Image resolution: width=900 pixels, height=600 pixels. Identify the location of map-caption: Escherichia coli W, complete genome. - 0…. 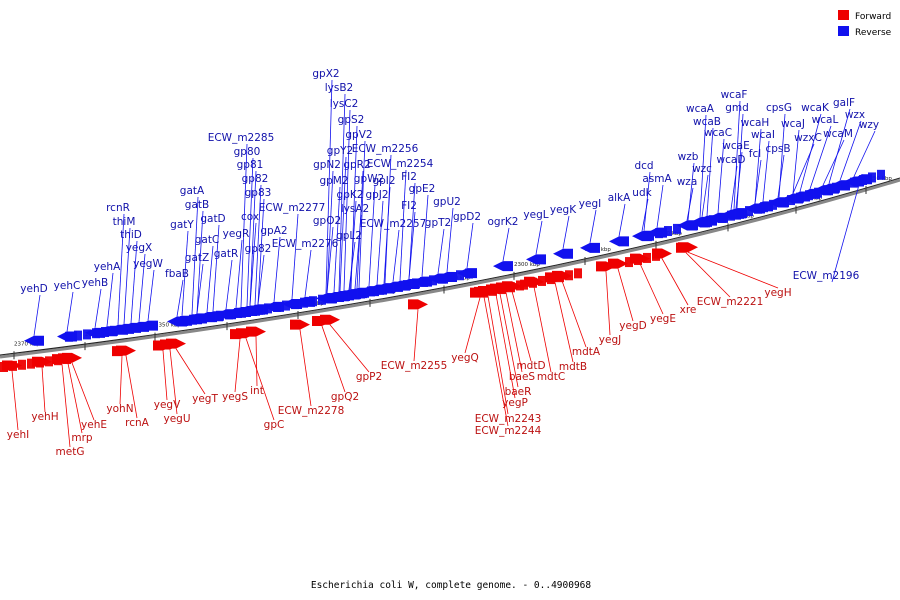
(451, 585).